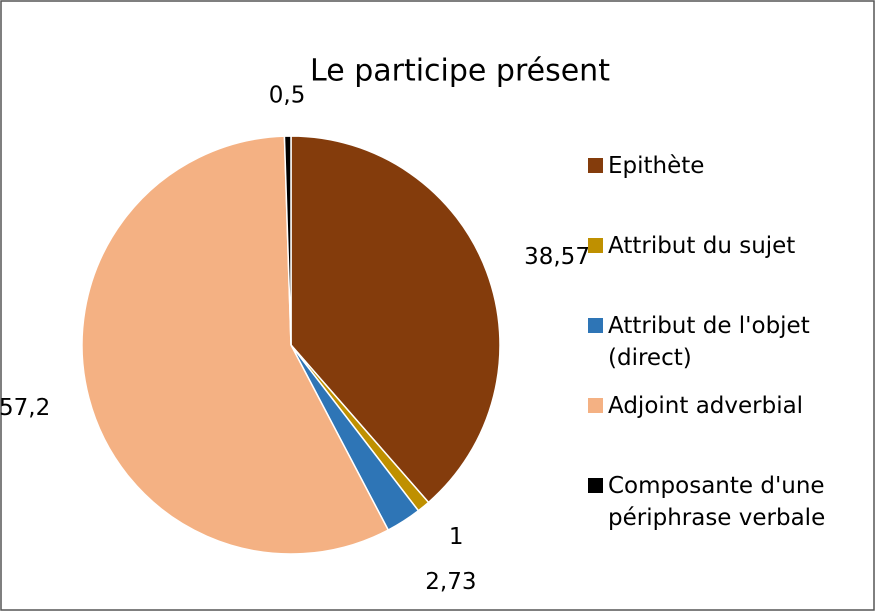  Describe the element at coordinates (717, 502) in the screenshot. I see `legend-label: Composante d'une périphrase verbale` at that location.